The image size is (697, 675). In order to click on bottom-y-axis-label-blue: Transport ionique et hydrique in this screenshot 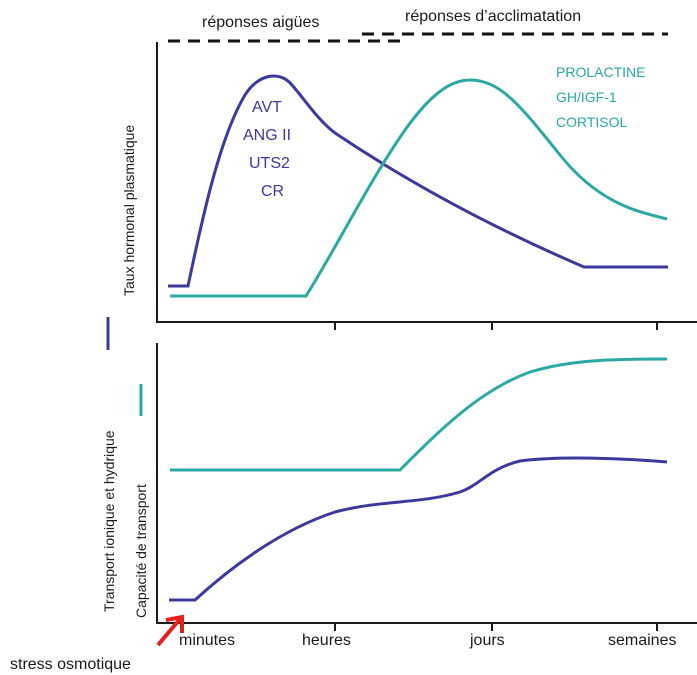, I will do `click(109, 521)`.